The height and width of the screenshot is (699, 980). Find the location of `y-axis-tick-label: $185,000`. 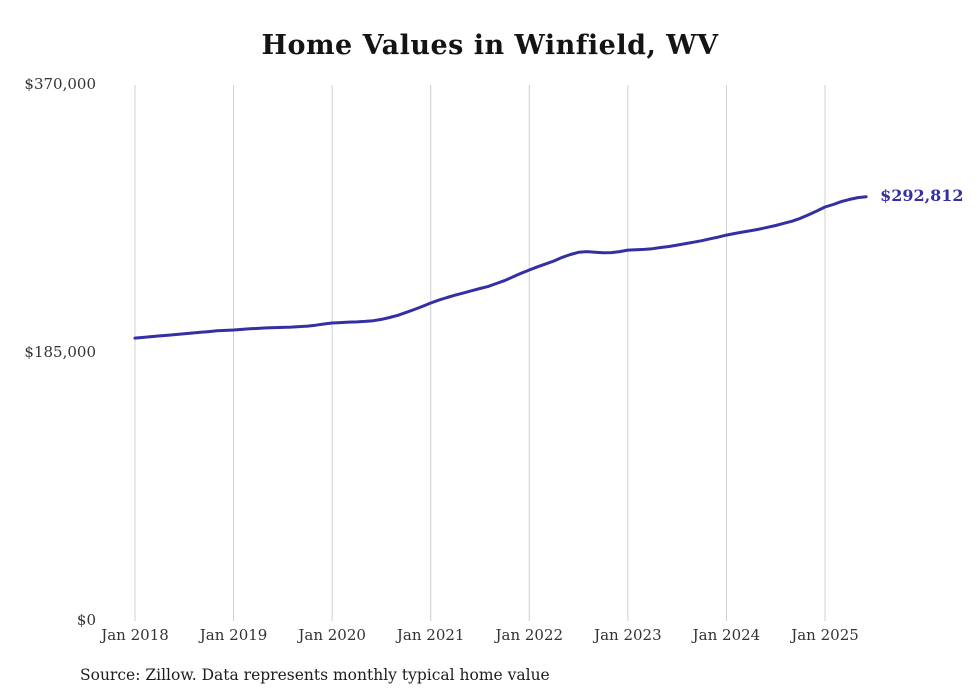

y-axis-tick-label: $185,000 is located at coordinates (60, 352).